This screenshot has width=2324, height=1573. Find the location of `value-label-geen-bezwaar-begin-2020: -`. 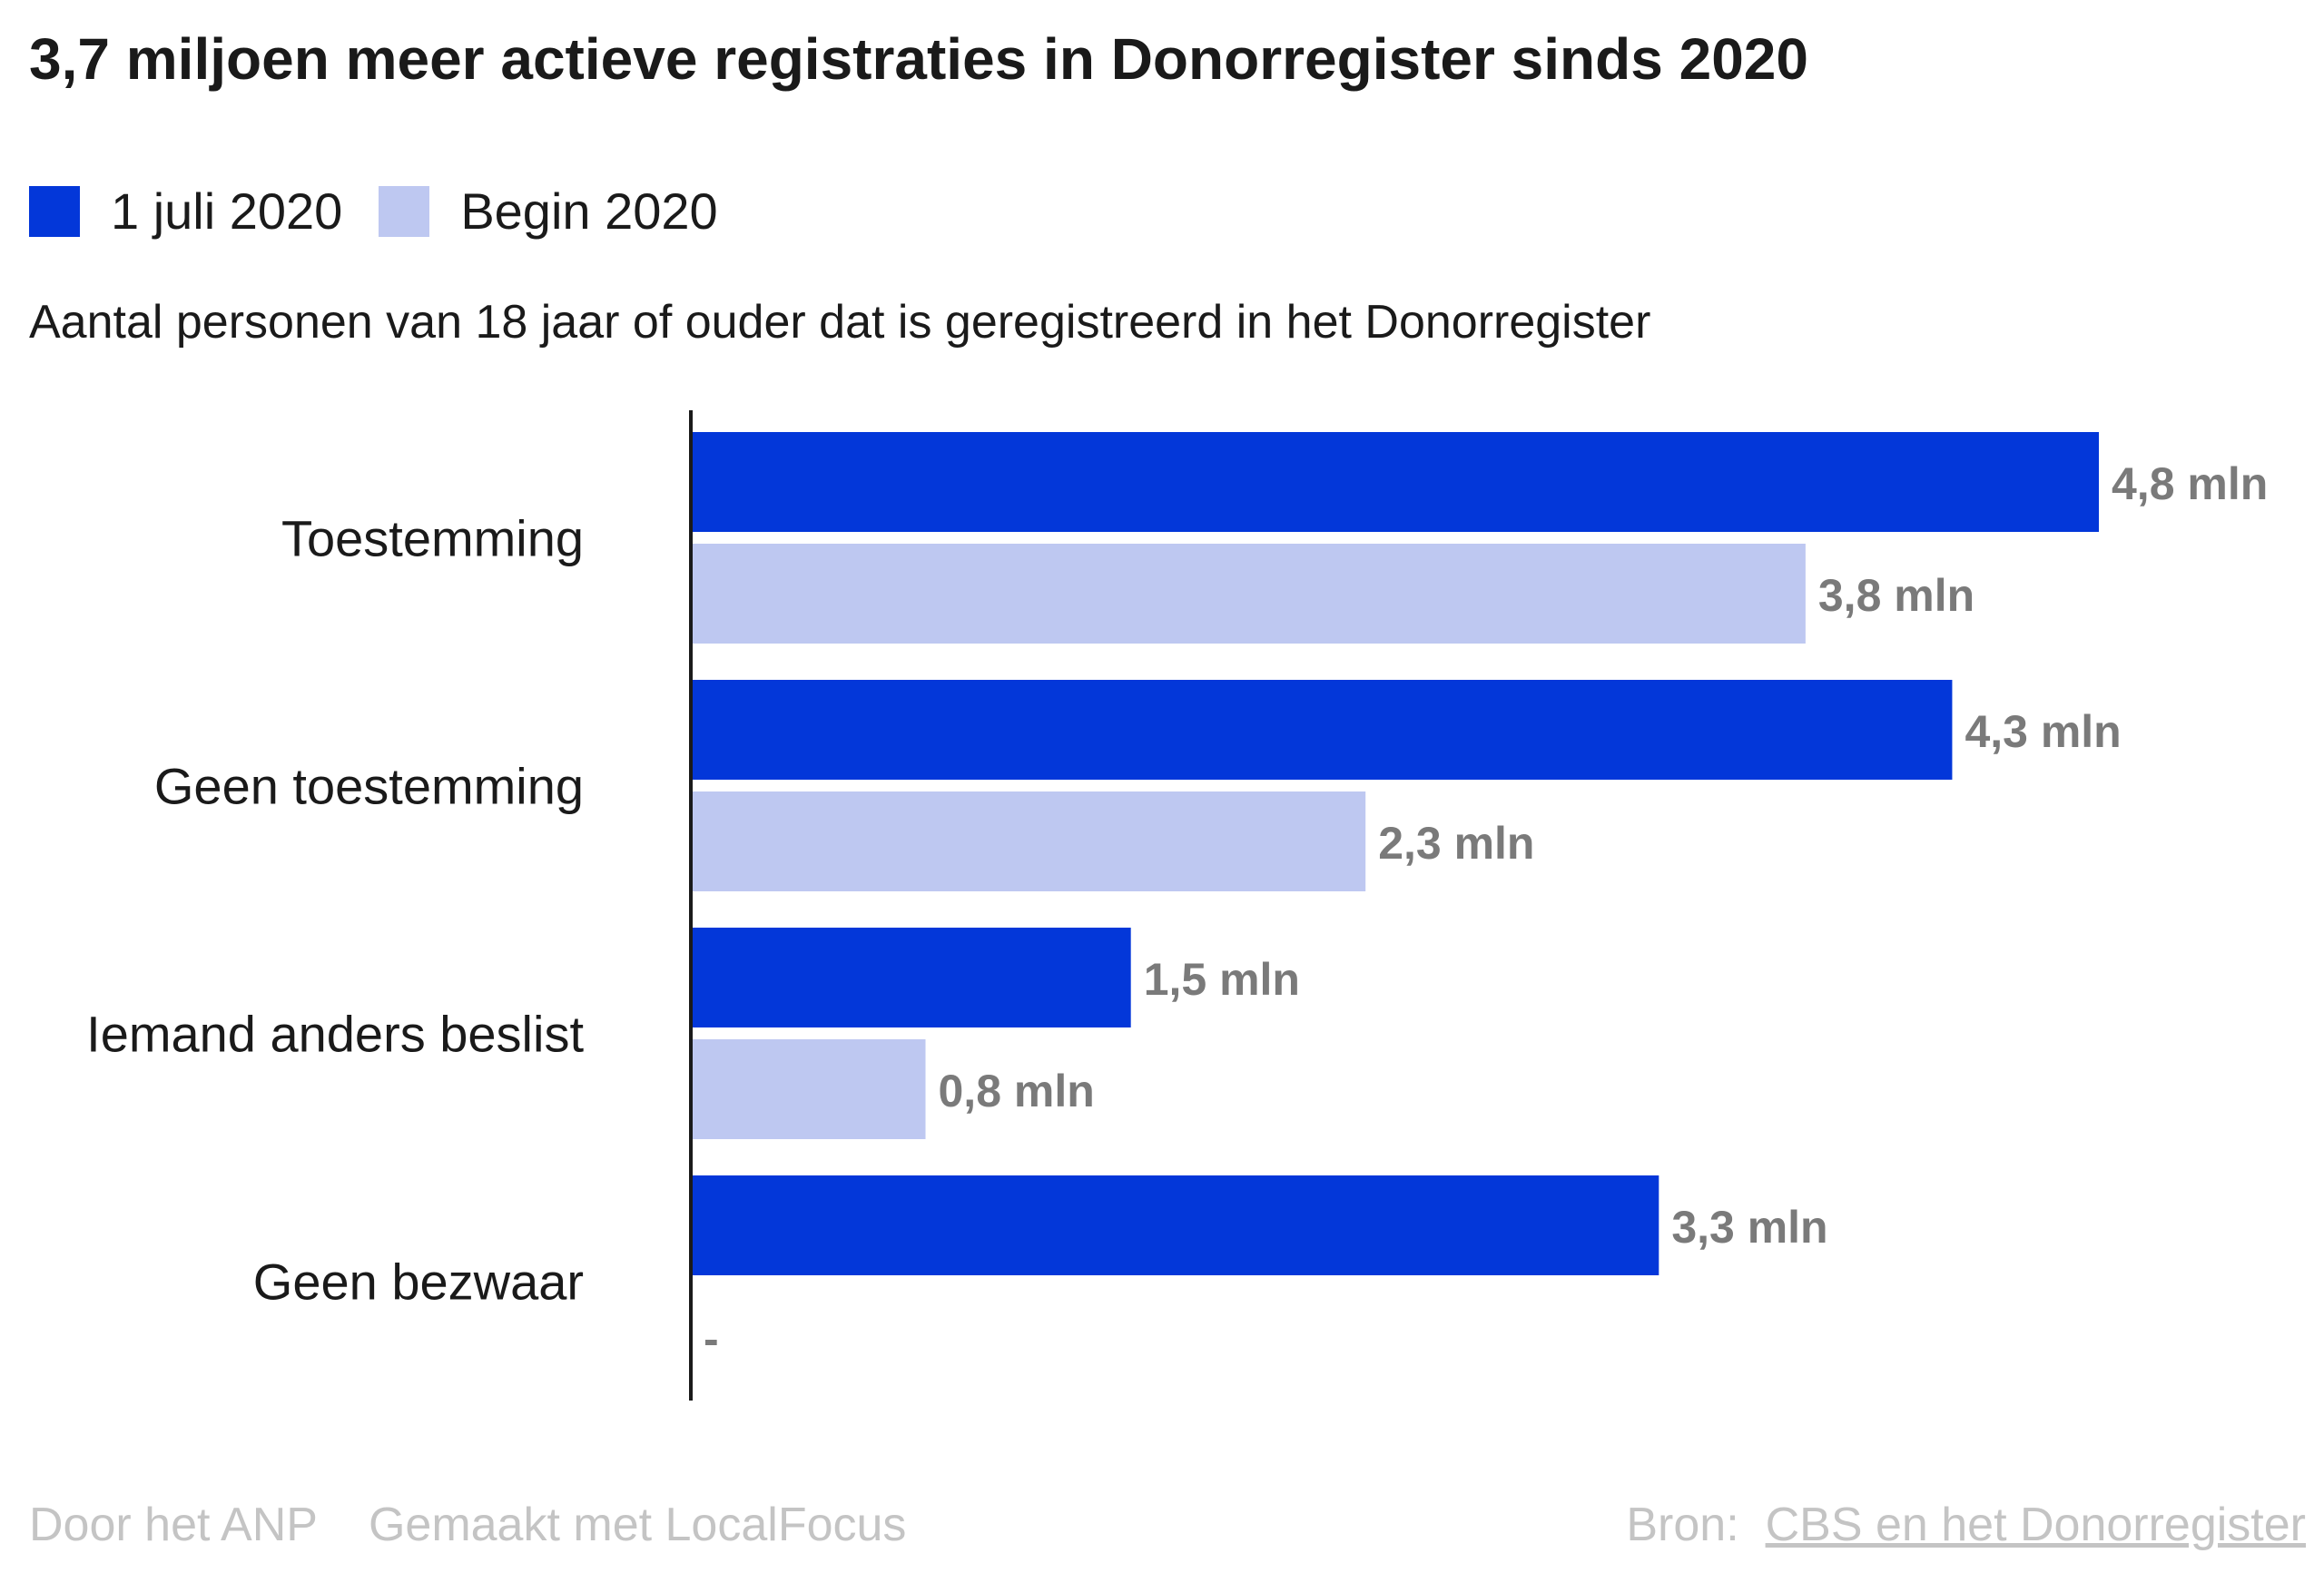

value-label-geen-bezwaar-begin-2020: - is located at coordinates (711, 1338).